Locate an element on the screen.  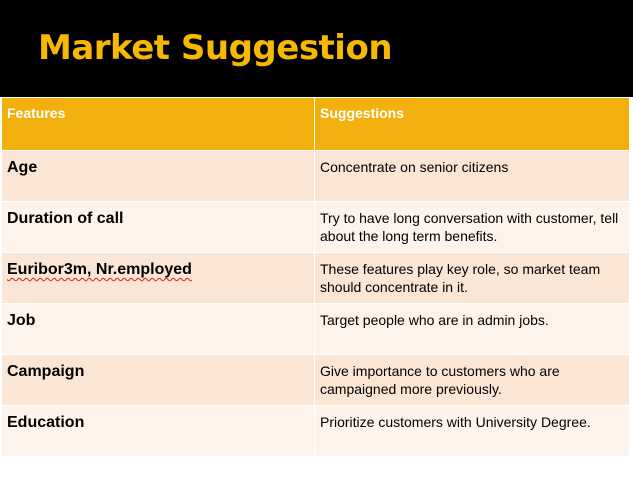
feature-text-spellcheck: Euribor3m, Nr.employed is located at coordinates (99, 269).